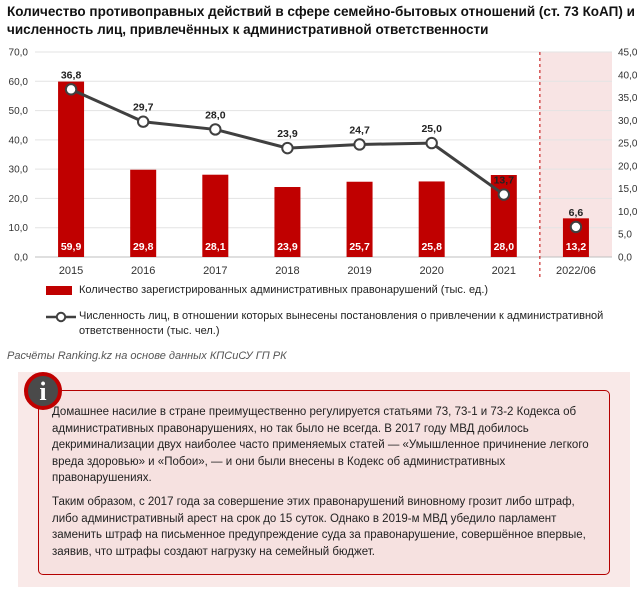 The image size is (642, 589). What do you see at coordinates (628, 189) in the screenshot?
I see `y-right-tick-label: 15,0` at bounding box center [628, 189].